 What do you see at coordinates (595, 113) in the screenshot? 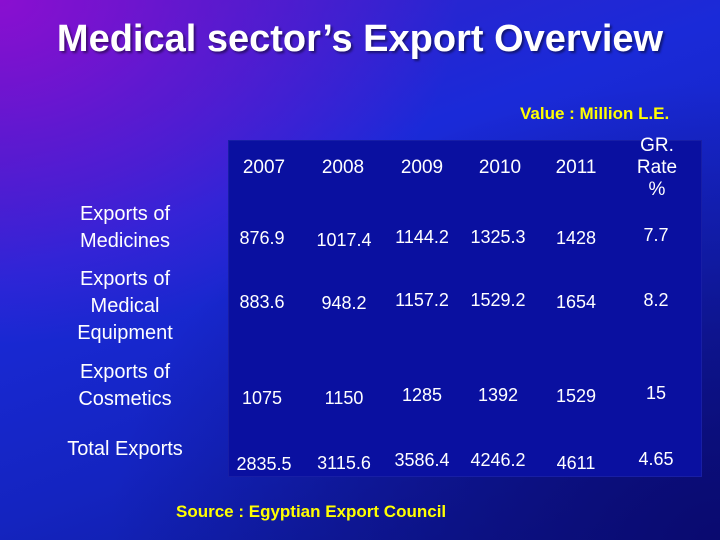
I see `unit-label: Value : Million L.E.` at bounding box center [595, 113].